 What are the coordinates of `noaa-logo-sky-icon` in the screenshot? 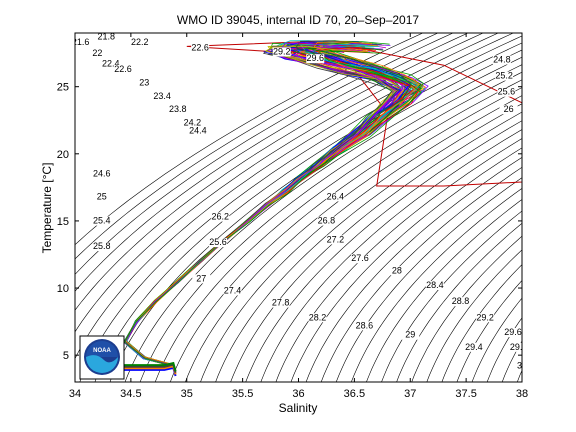 It's located at (102, 349).